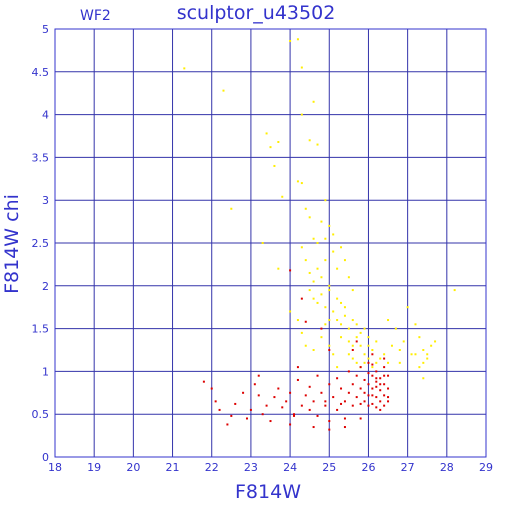  I want to click on x-tick-label: 20, so click(133, 467).